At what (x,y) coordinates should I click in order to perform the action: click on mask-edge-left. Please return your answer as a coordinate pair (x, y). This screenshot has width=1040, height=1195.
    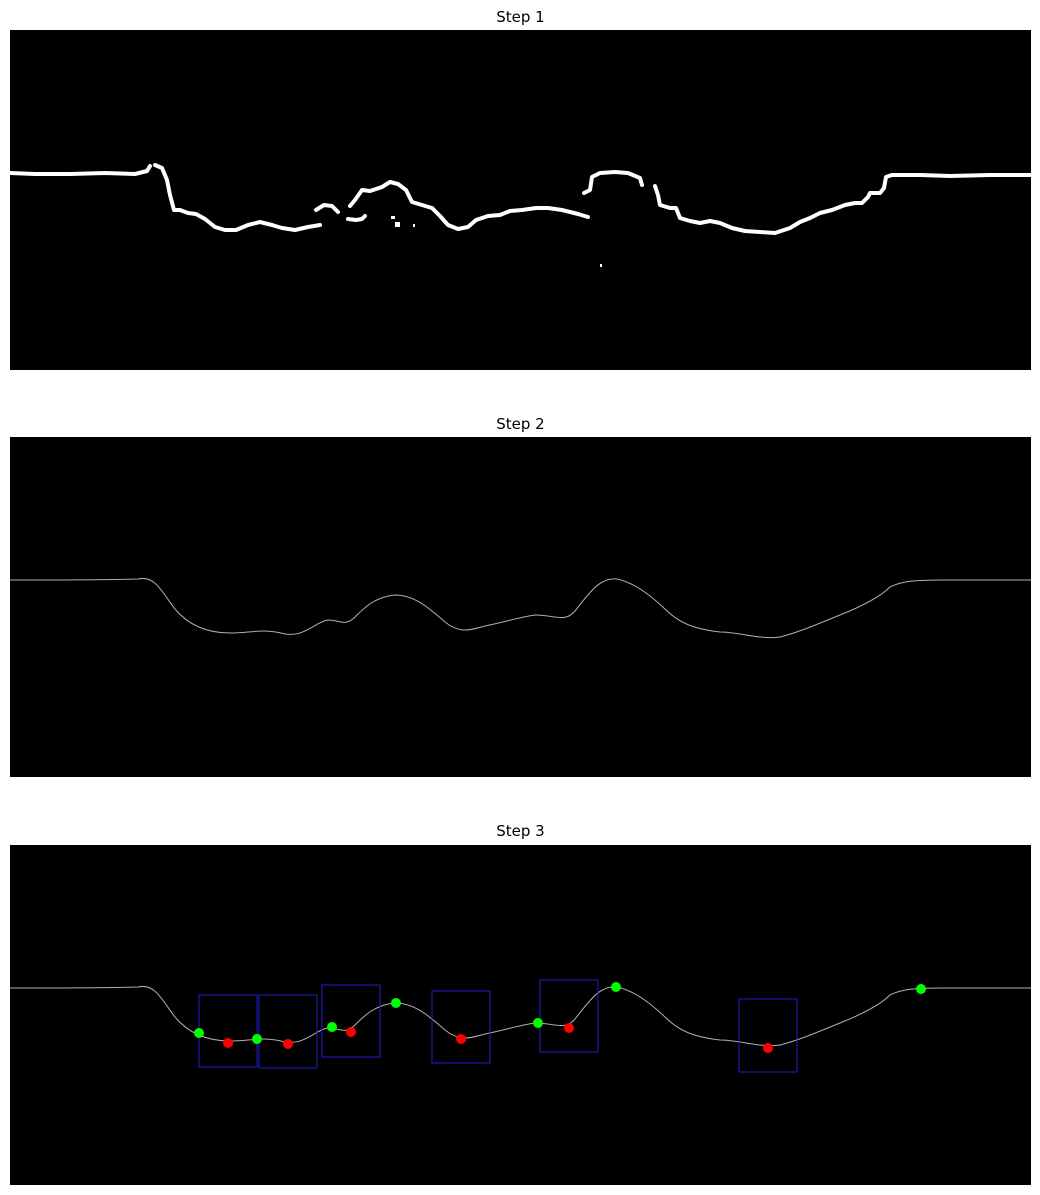
    Looking at the image, I should click on (81, 170).